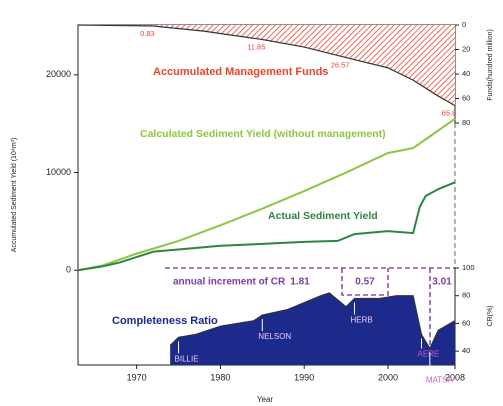 Image resolution: width=503 pixels, height=406 pixels. Describe the element at coordinates (464, 24) in the screenshot. I see `right-tick-label: 0` at that location.